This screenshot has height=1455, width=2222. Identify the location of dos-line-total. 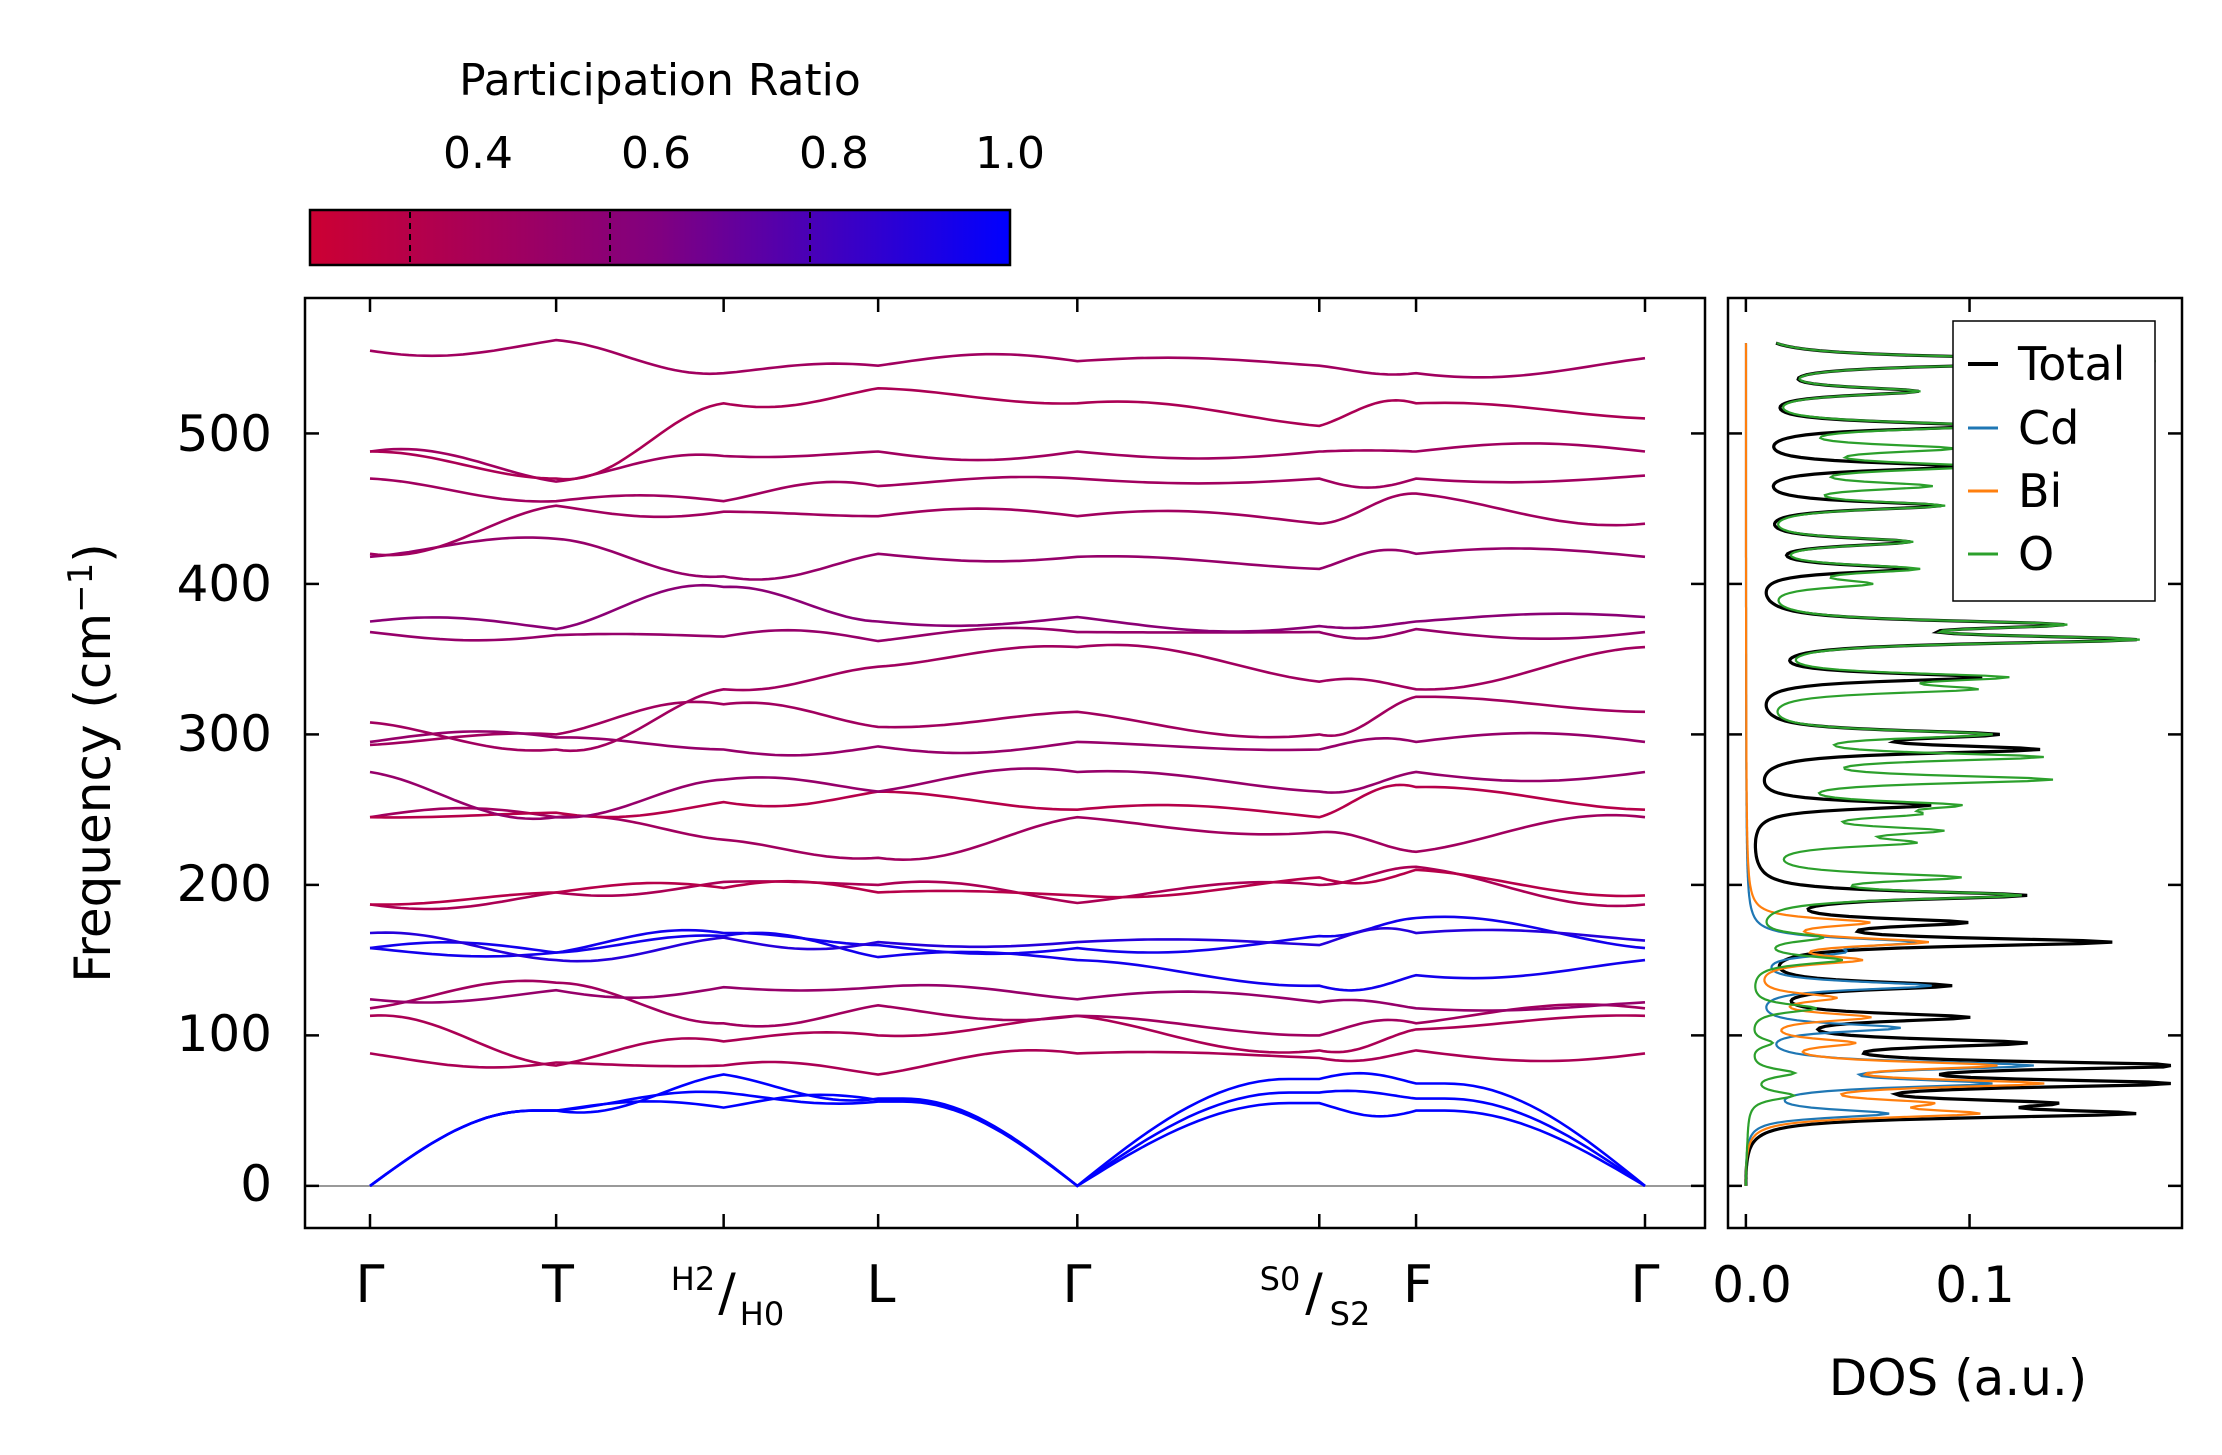
(1958, 763).